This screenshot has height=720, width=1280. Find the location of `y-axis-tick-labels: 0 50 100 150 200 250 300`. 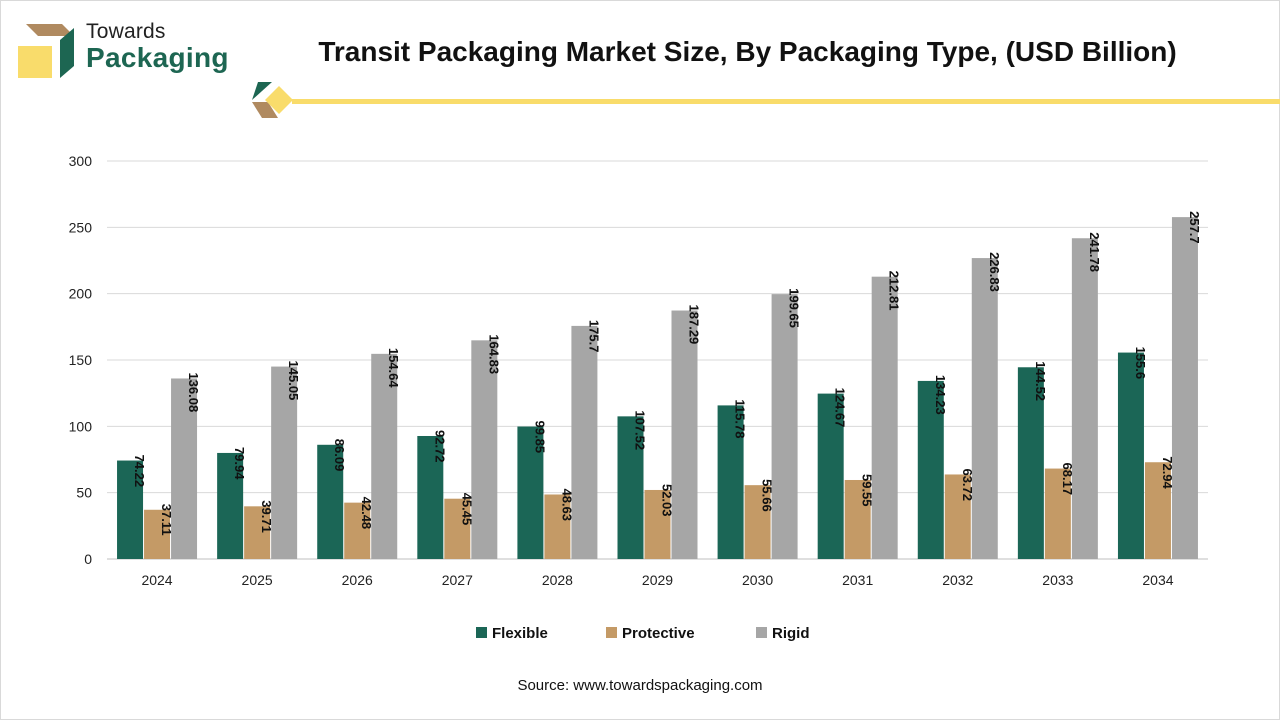

y-axis-tick-labels: 0 50 100 150 200 250 300 is located at coordinates (81, 360).